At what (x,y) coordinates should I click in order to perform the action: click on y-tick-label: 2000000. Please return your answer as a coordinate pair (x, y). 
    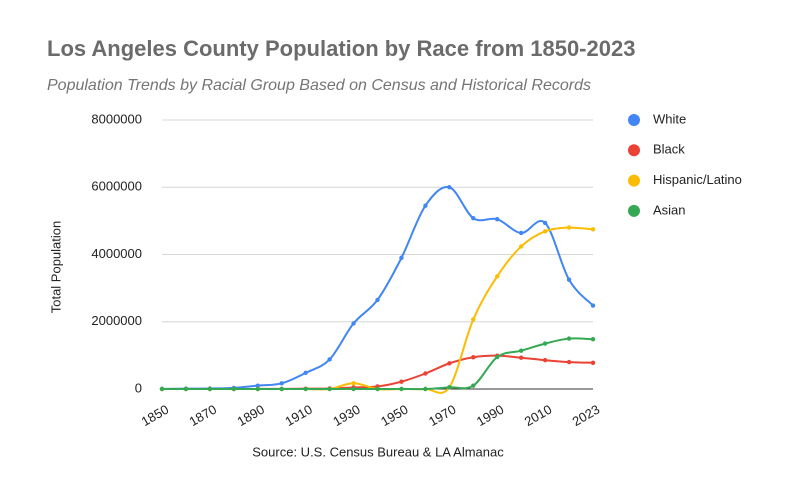
    Looking at the image, I should click on (116, 320).